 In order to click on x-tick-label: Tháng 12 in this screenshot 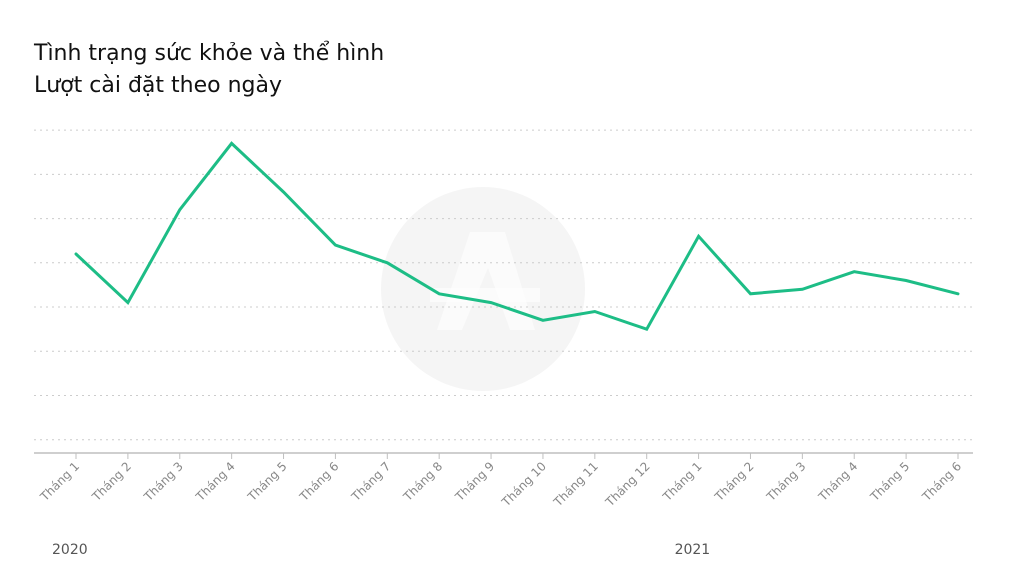, I will do `click(627, 484)`.